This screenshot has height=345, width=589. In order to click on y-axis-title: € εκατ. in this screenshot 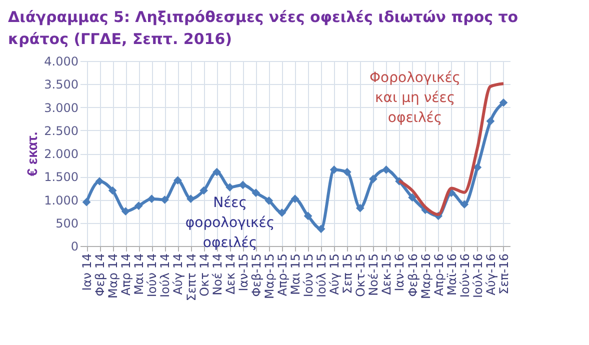, I will do `click(32, 154)`.